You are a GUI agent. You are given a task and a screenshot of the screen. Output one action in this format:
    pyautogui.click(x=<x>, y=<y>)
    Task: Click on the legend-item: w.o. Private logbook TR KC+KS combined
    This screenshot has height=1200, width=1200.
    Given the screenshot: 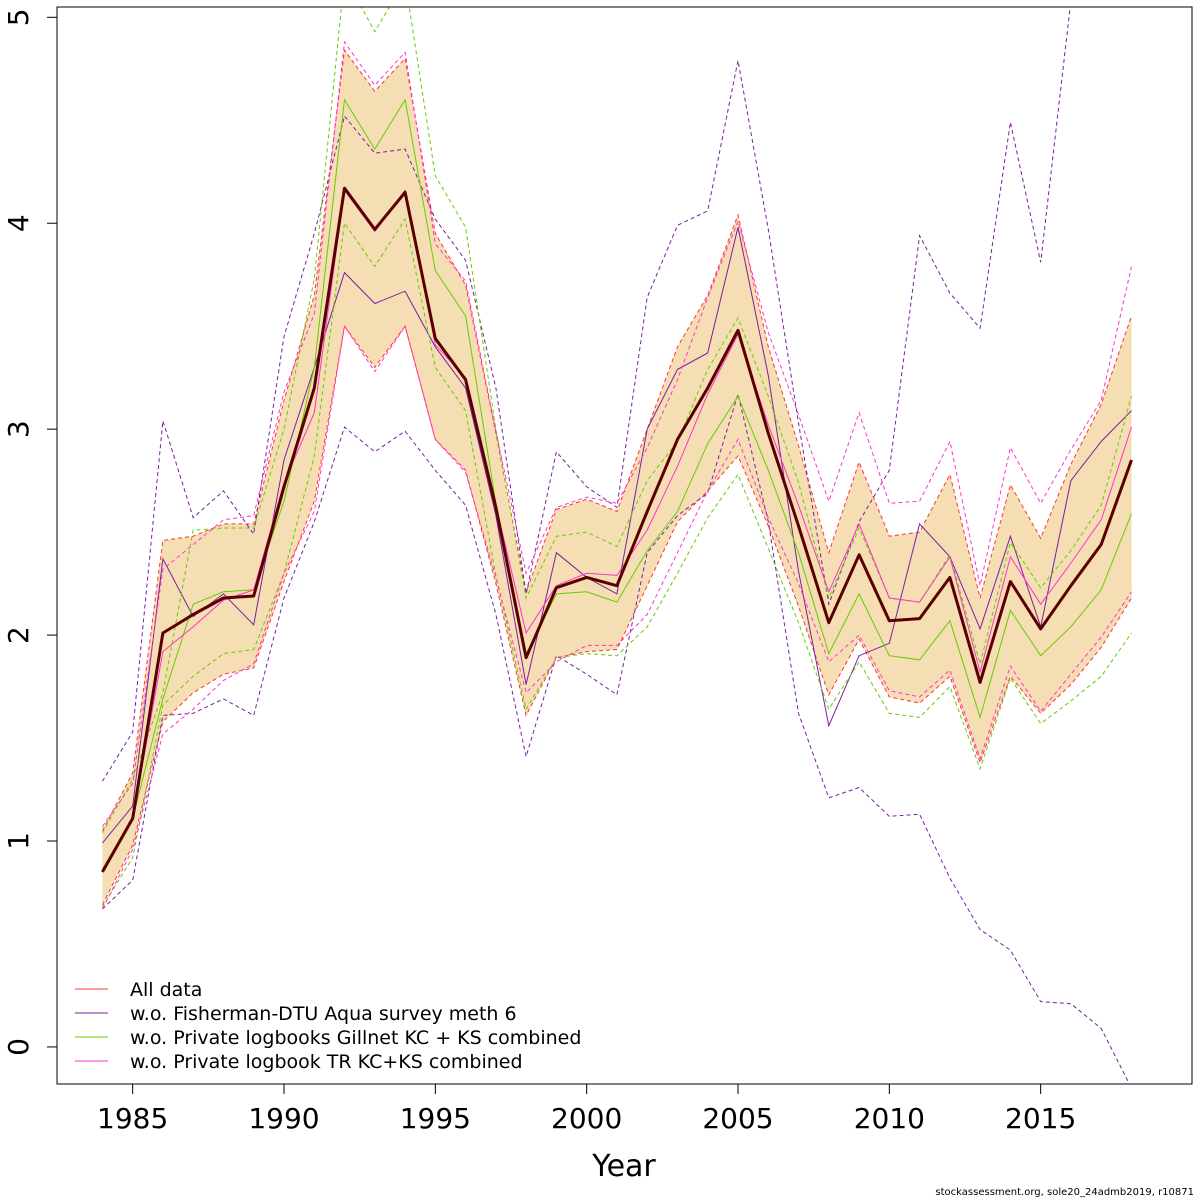 What is the action you would take?
    pyautogui.click(x=299, y=1062)
    